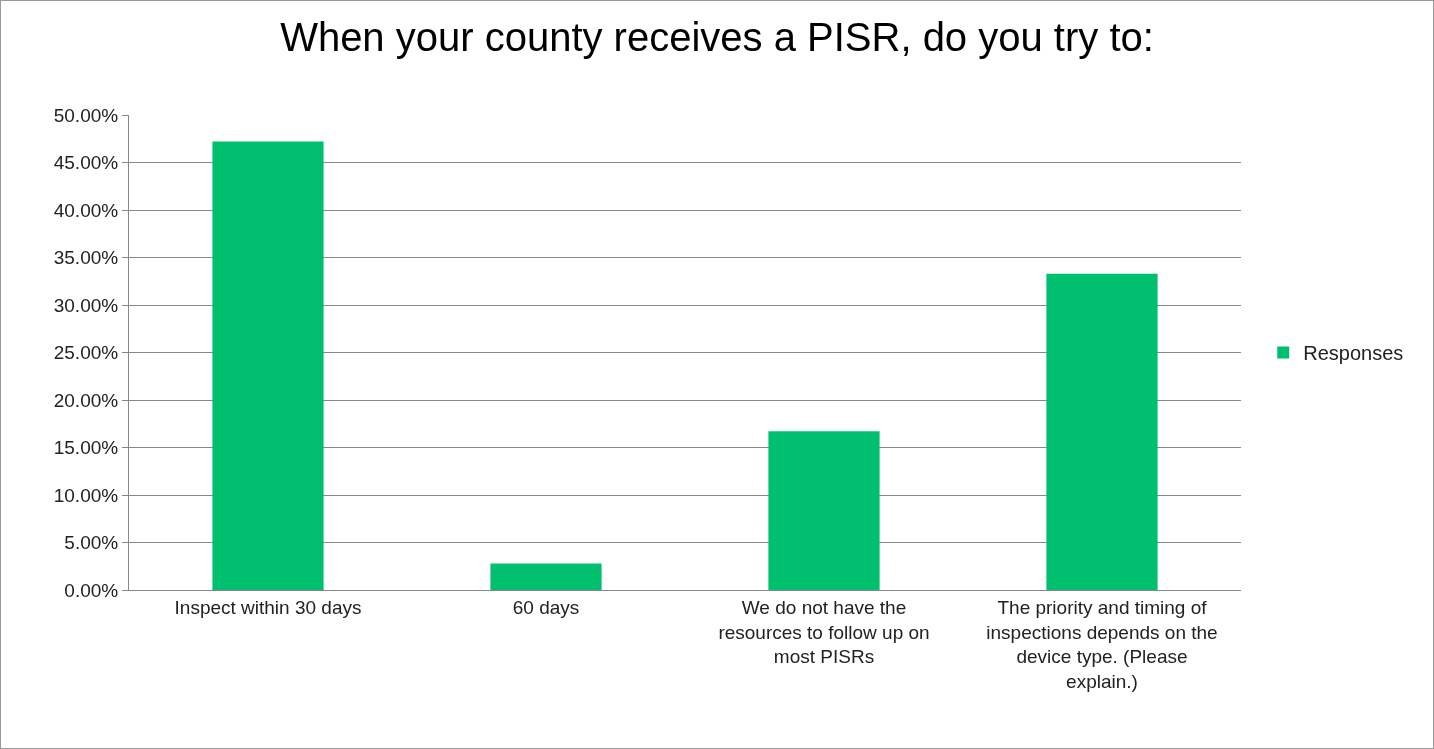 This screenshot has height=749, width=1434. I want to click on y-tick-label: 45.00%, so click(86, 163).